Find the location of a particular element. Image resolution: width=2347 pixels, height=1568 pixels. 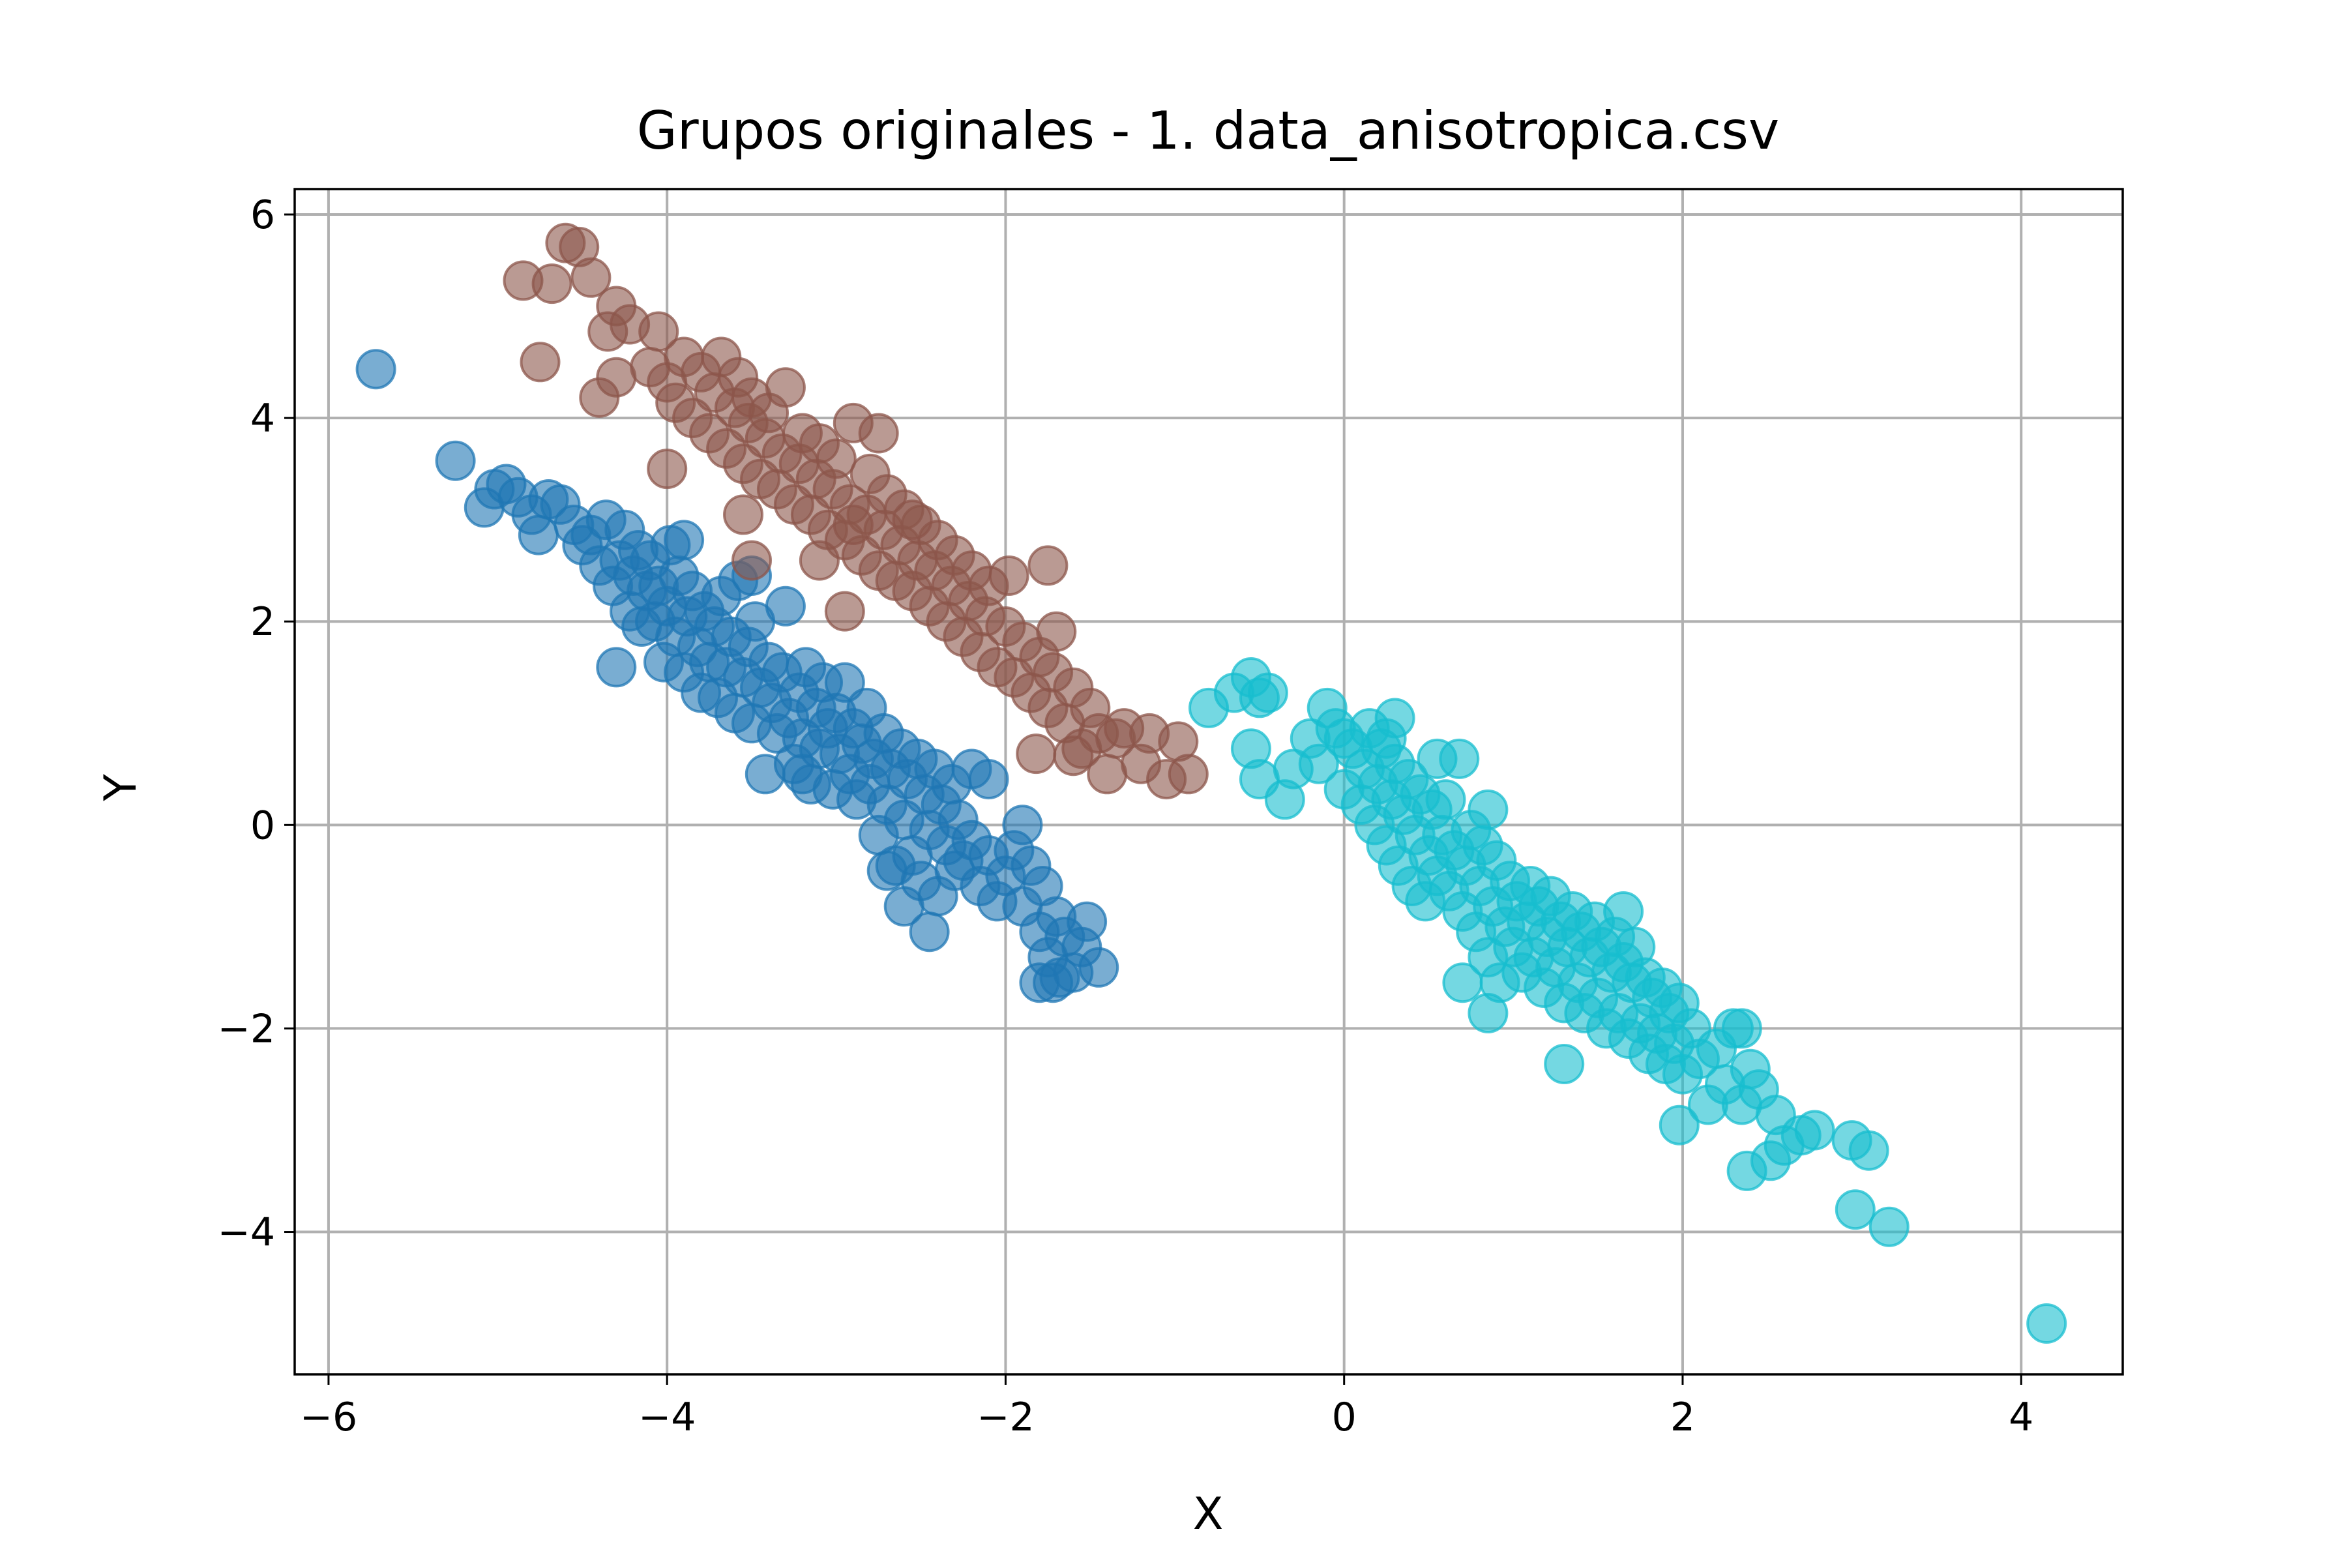

y-tick-label: −4 is located at coordinates (246, 1233).